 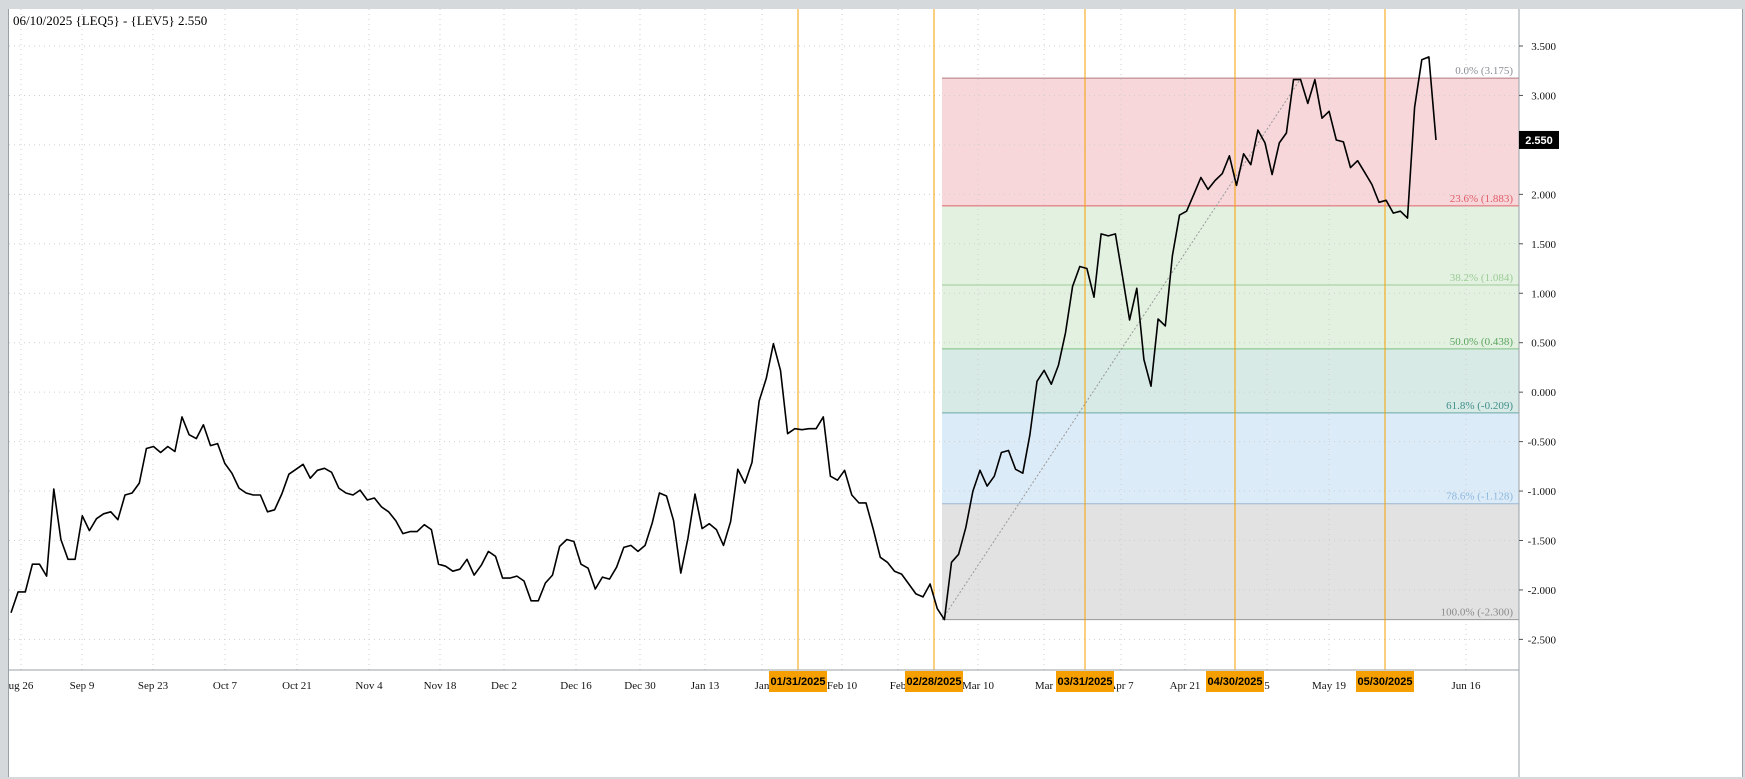 What do you see at coordinates (1329, 686) in the screenshot?
I see `x-tick-label: May 19` at bounding box center [1329, 686].